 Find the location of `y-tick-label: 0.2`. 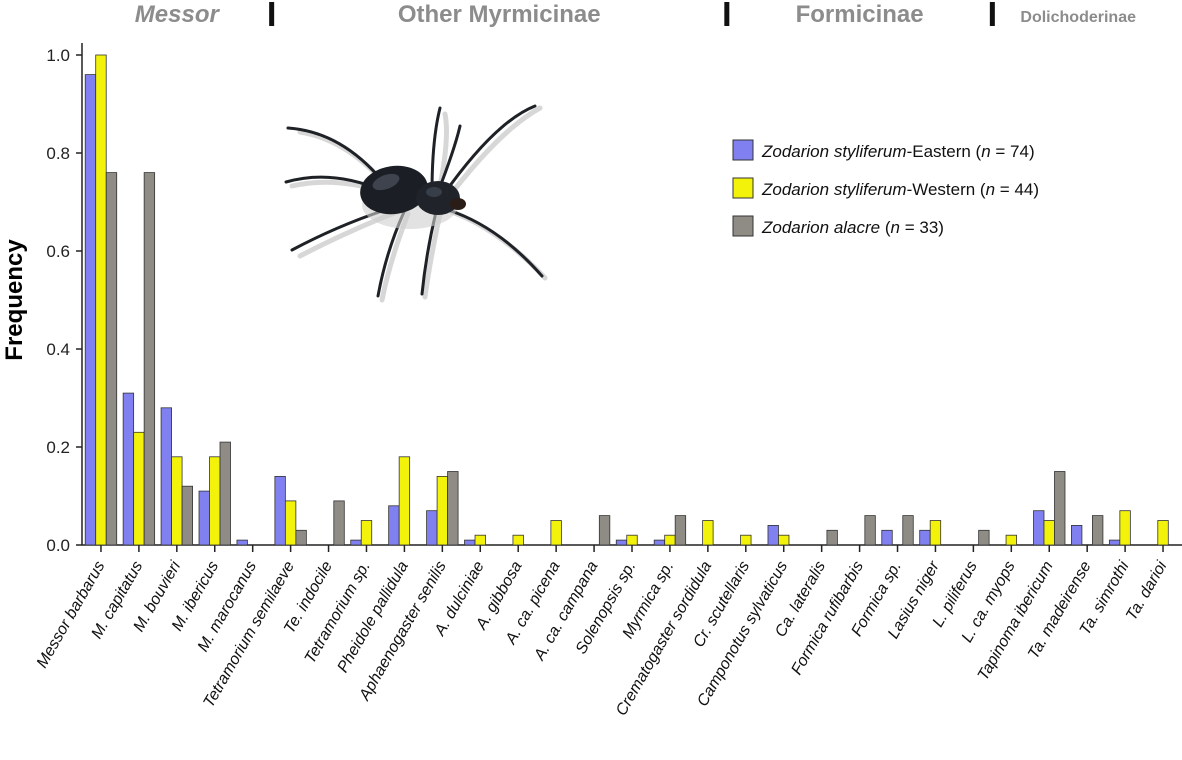

y-tick-label: 0.2 is located at coordinates (58, 447).